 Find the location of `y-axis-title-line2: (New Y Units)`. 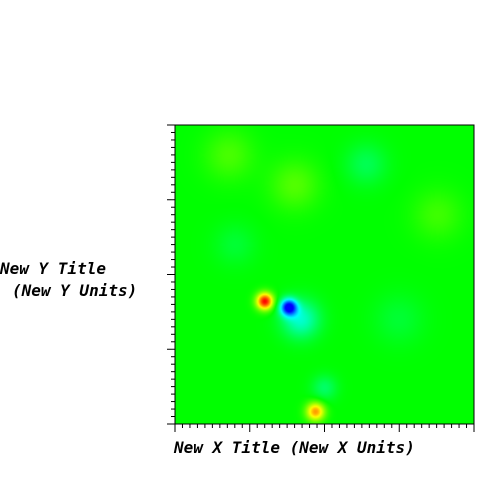

y-axis-title-line2: (New Y Units) is located at coordinates (75, 290).